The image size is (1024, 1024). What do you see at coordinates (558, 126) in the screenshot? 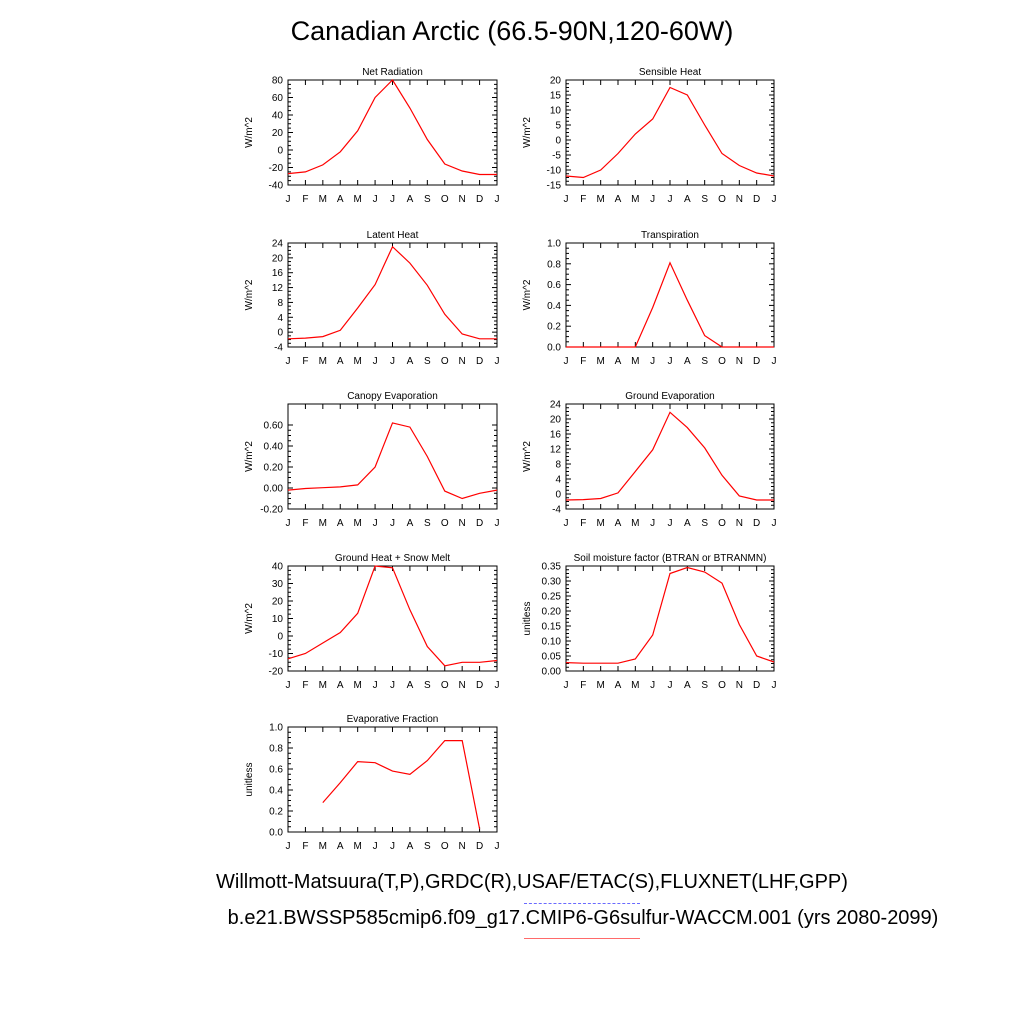
I see `y-tick-label: 5` at bounding box center [558, 126].